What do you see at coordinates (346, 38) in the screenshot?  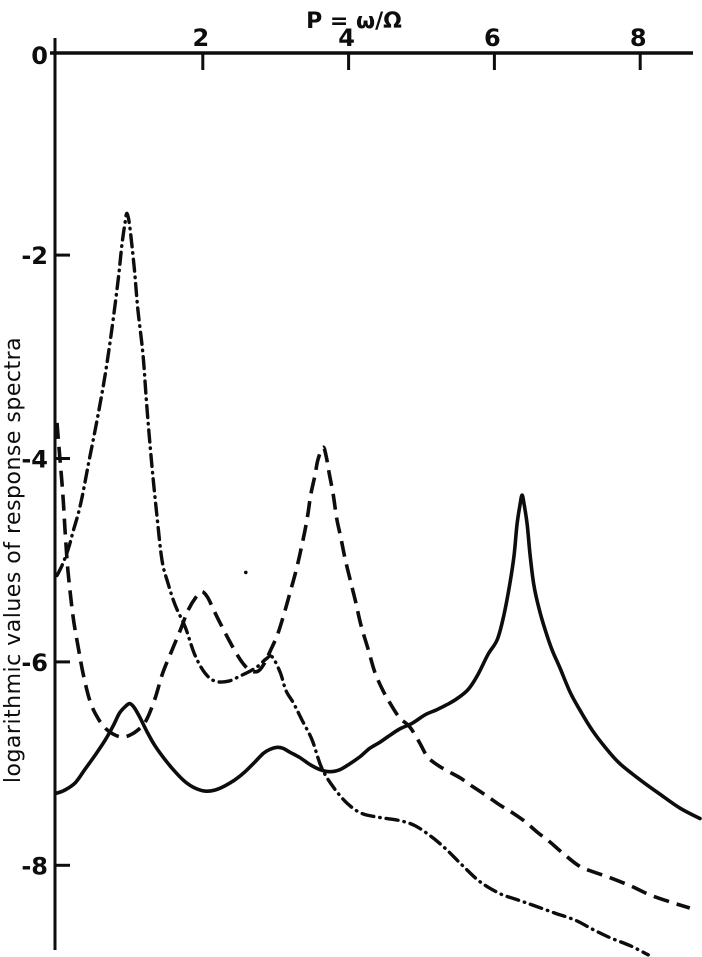 I see `x-tick-label: 4` at bounding box center [346, 38].